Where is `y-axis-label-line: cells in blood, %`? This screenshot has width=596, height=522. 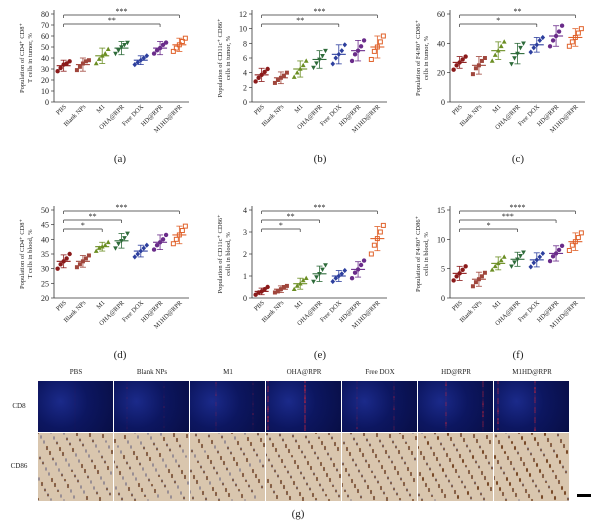 y-axis-label-line: cells in blood, % is located at coordinates (228, 254).